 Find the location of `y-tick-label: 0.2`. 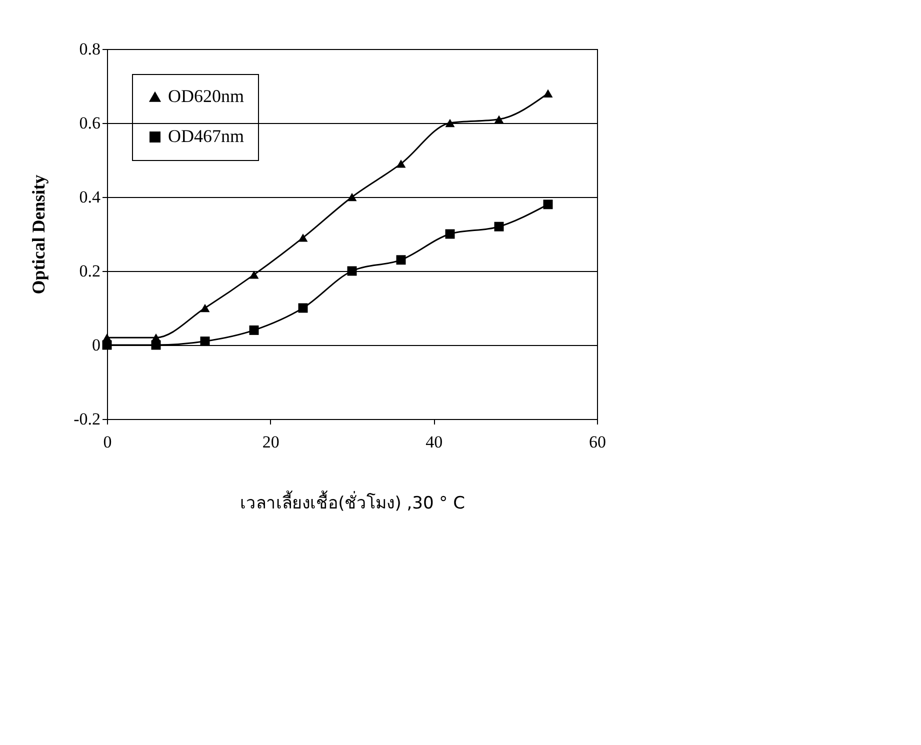

y-tick-label: 0.2 is located at coordinates (89, 271).